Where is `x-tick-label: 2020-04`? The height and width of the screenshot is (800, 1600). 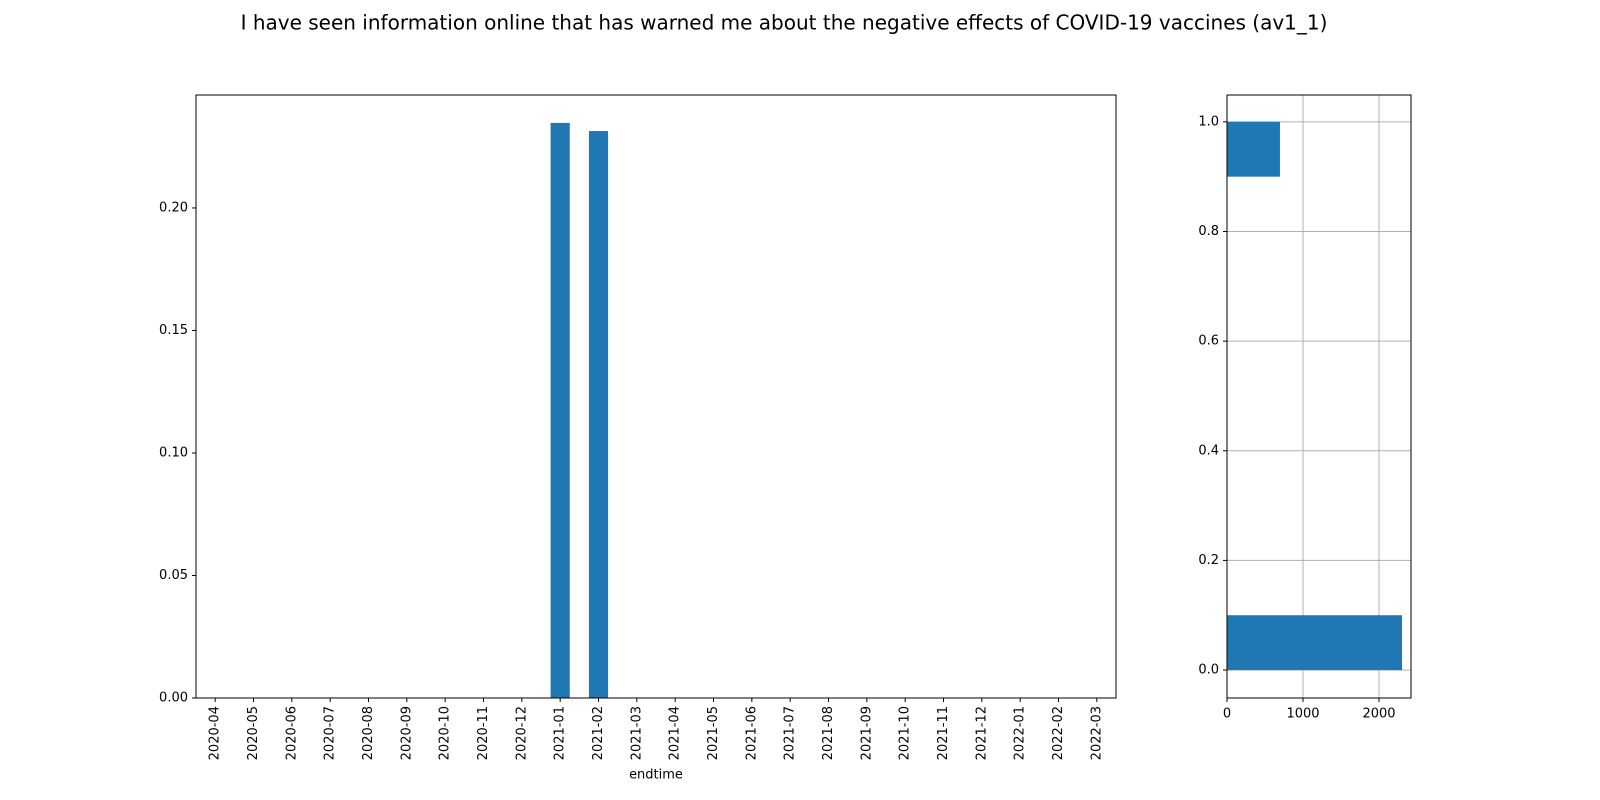 x-tick-label: 2020-04 is located at coordinates (215, 733).